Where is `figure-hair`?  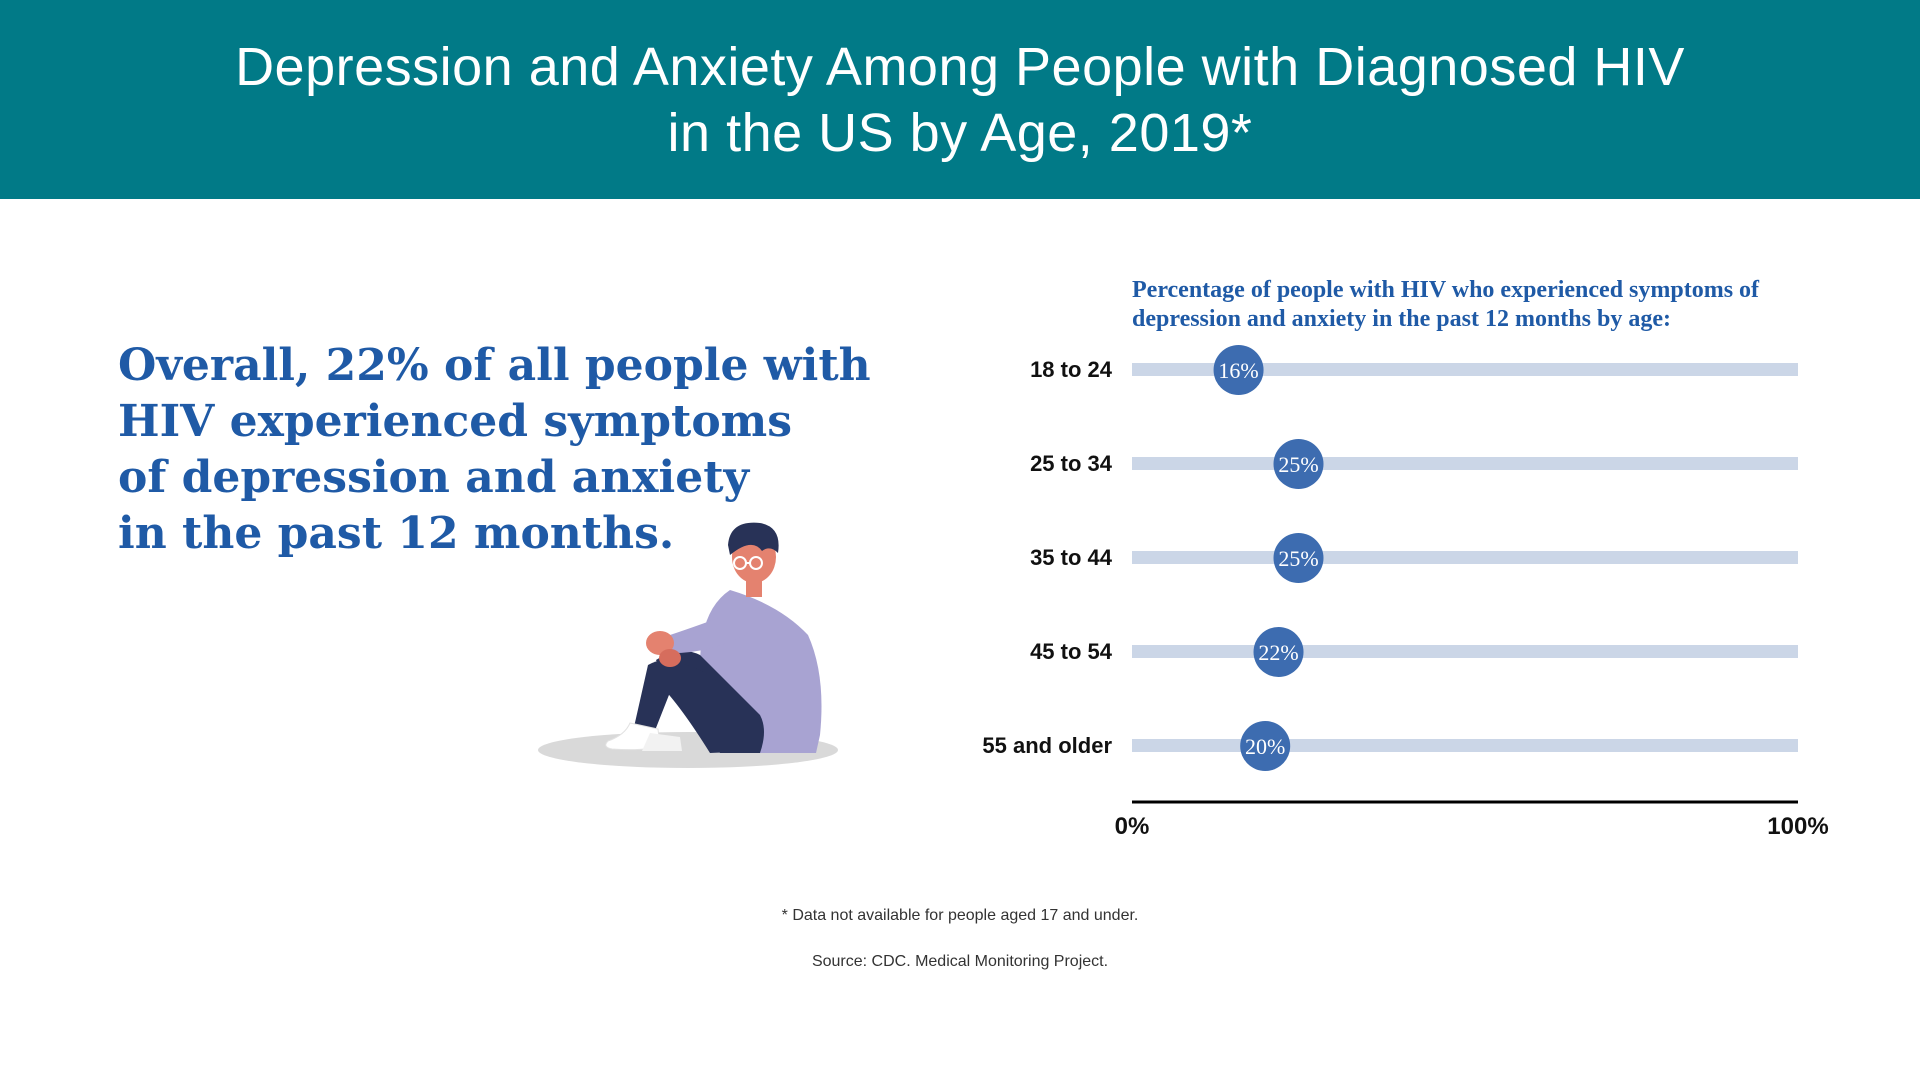 figure-hair is located at coordinates (753, 538).